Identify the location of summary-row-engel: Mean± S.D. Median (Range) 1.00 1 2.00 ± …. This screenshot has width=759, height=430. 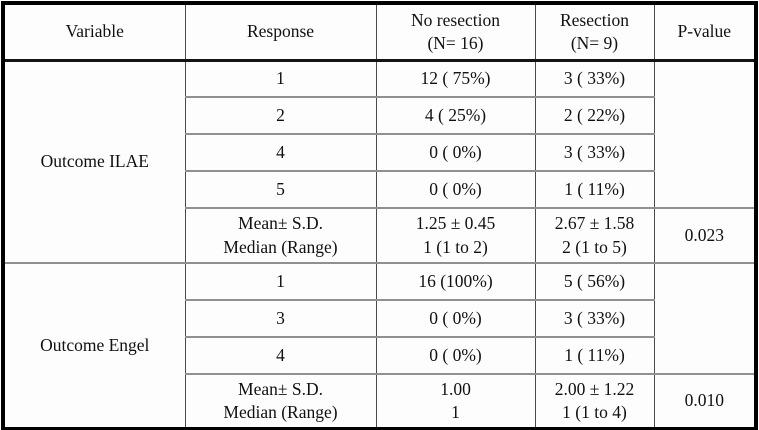
(380, 401).